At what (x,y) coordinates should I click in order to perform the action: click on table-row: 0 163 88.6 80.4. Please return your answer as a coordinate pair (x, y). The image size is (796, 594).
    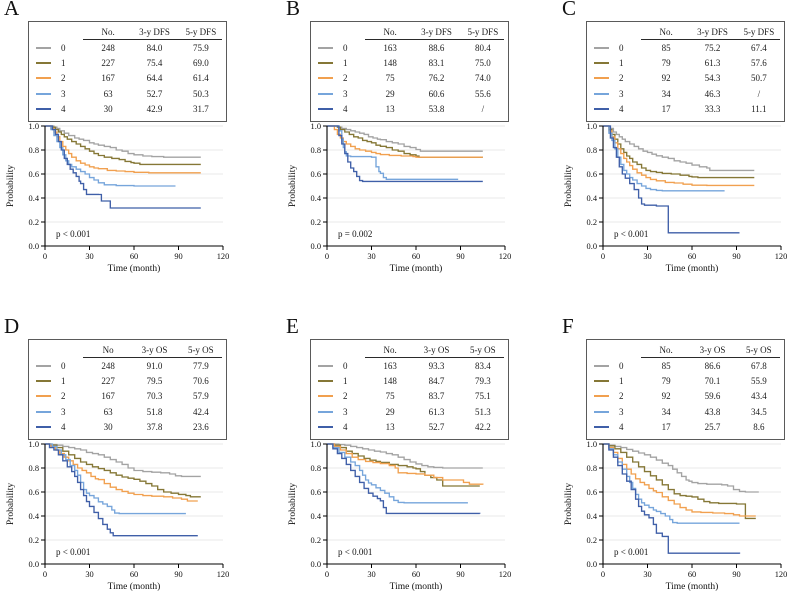
    Looking at the image, I should click on (409, 48).